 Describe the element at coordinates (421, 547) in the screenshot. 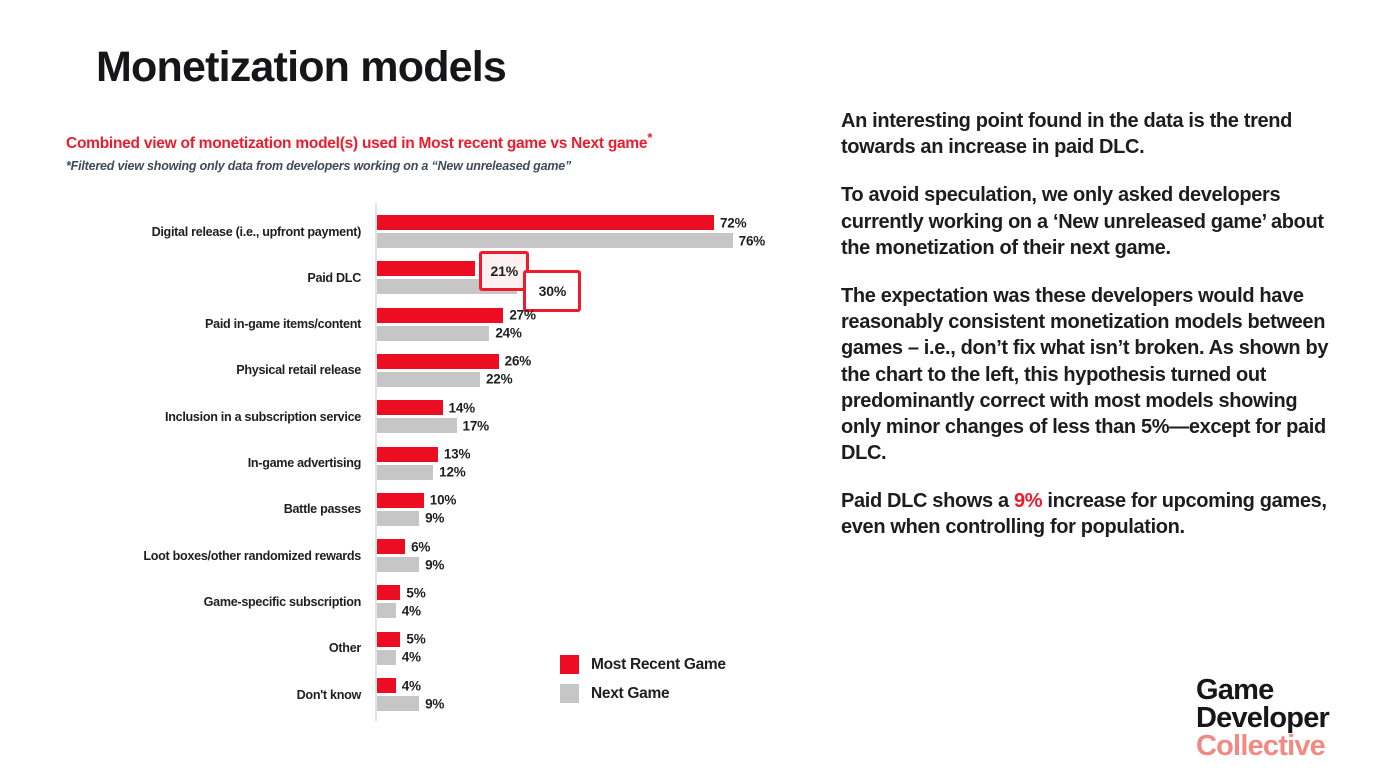

I see `bar-value-label: 6%` at that location.